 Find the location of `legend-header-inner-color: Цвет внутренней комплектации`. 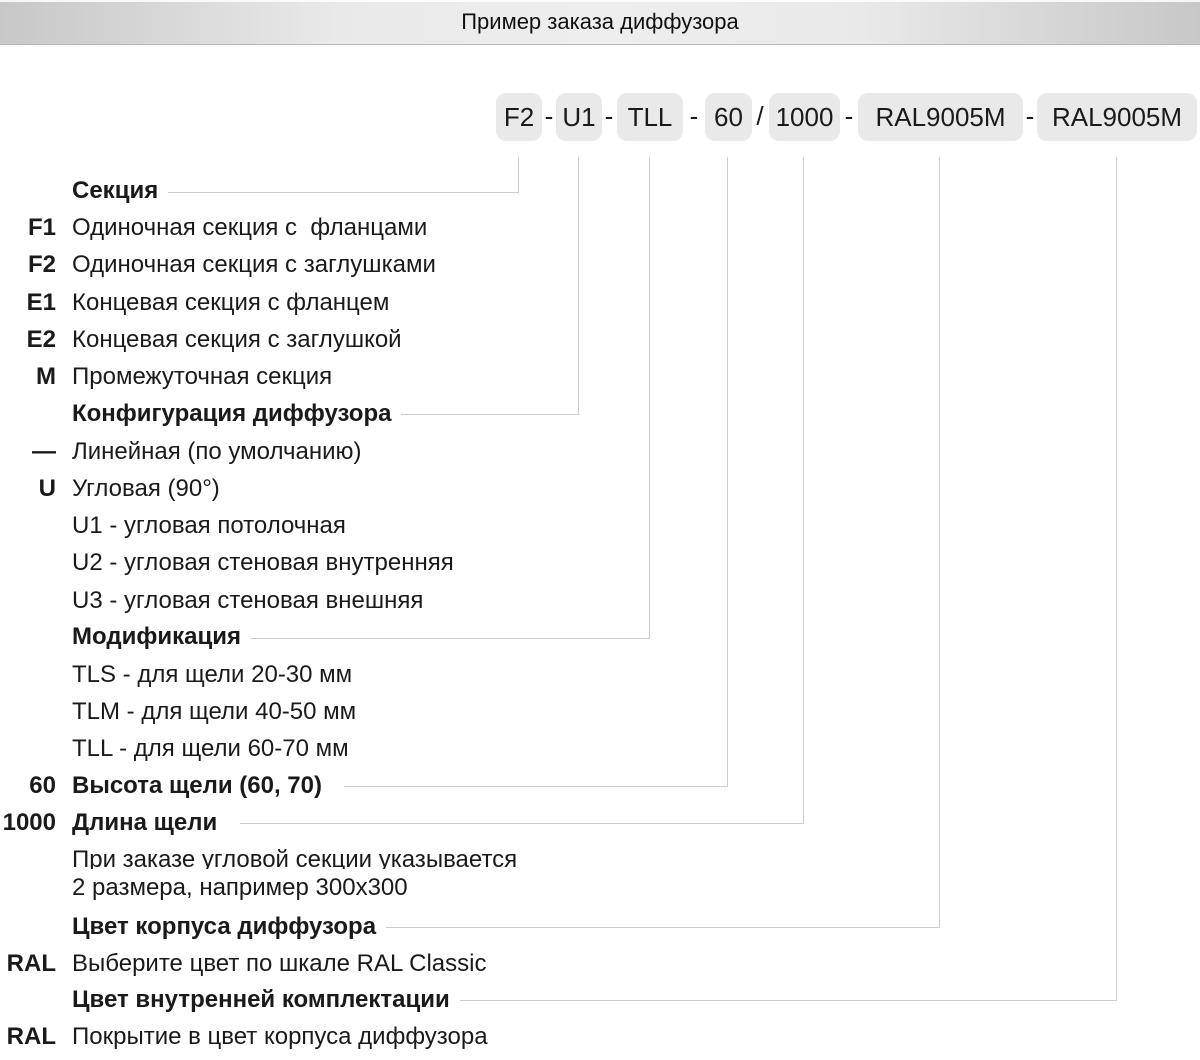

legend-header-inner-color: Цвет внутренней комплектации is located at coordinates (600, 1000).